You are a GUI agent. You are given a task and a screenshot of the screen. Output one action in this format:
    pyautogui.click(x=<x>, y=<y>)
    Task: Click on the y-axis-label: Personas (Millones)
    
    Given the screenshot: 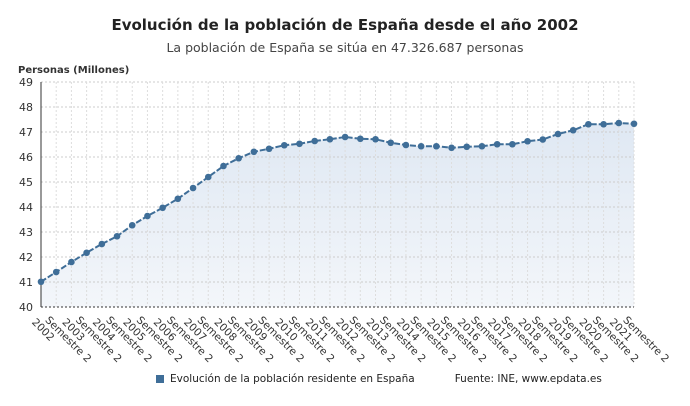 What is the action you would take?
    pyautogui.click(x=74, y=70)
    